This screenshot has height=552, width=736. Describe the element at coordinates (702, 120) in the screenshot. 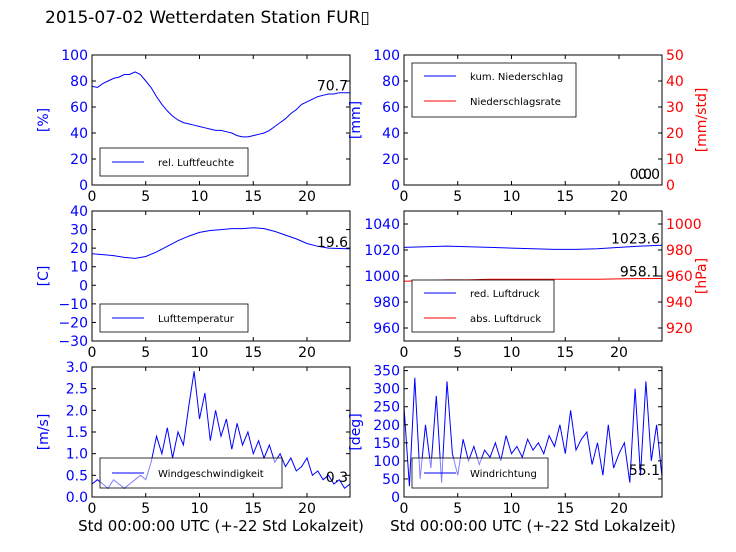

I see `precipitation-y2-axis-label: [mm/std]` at that location.